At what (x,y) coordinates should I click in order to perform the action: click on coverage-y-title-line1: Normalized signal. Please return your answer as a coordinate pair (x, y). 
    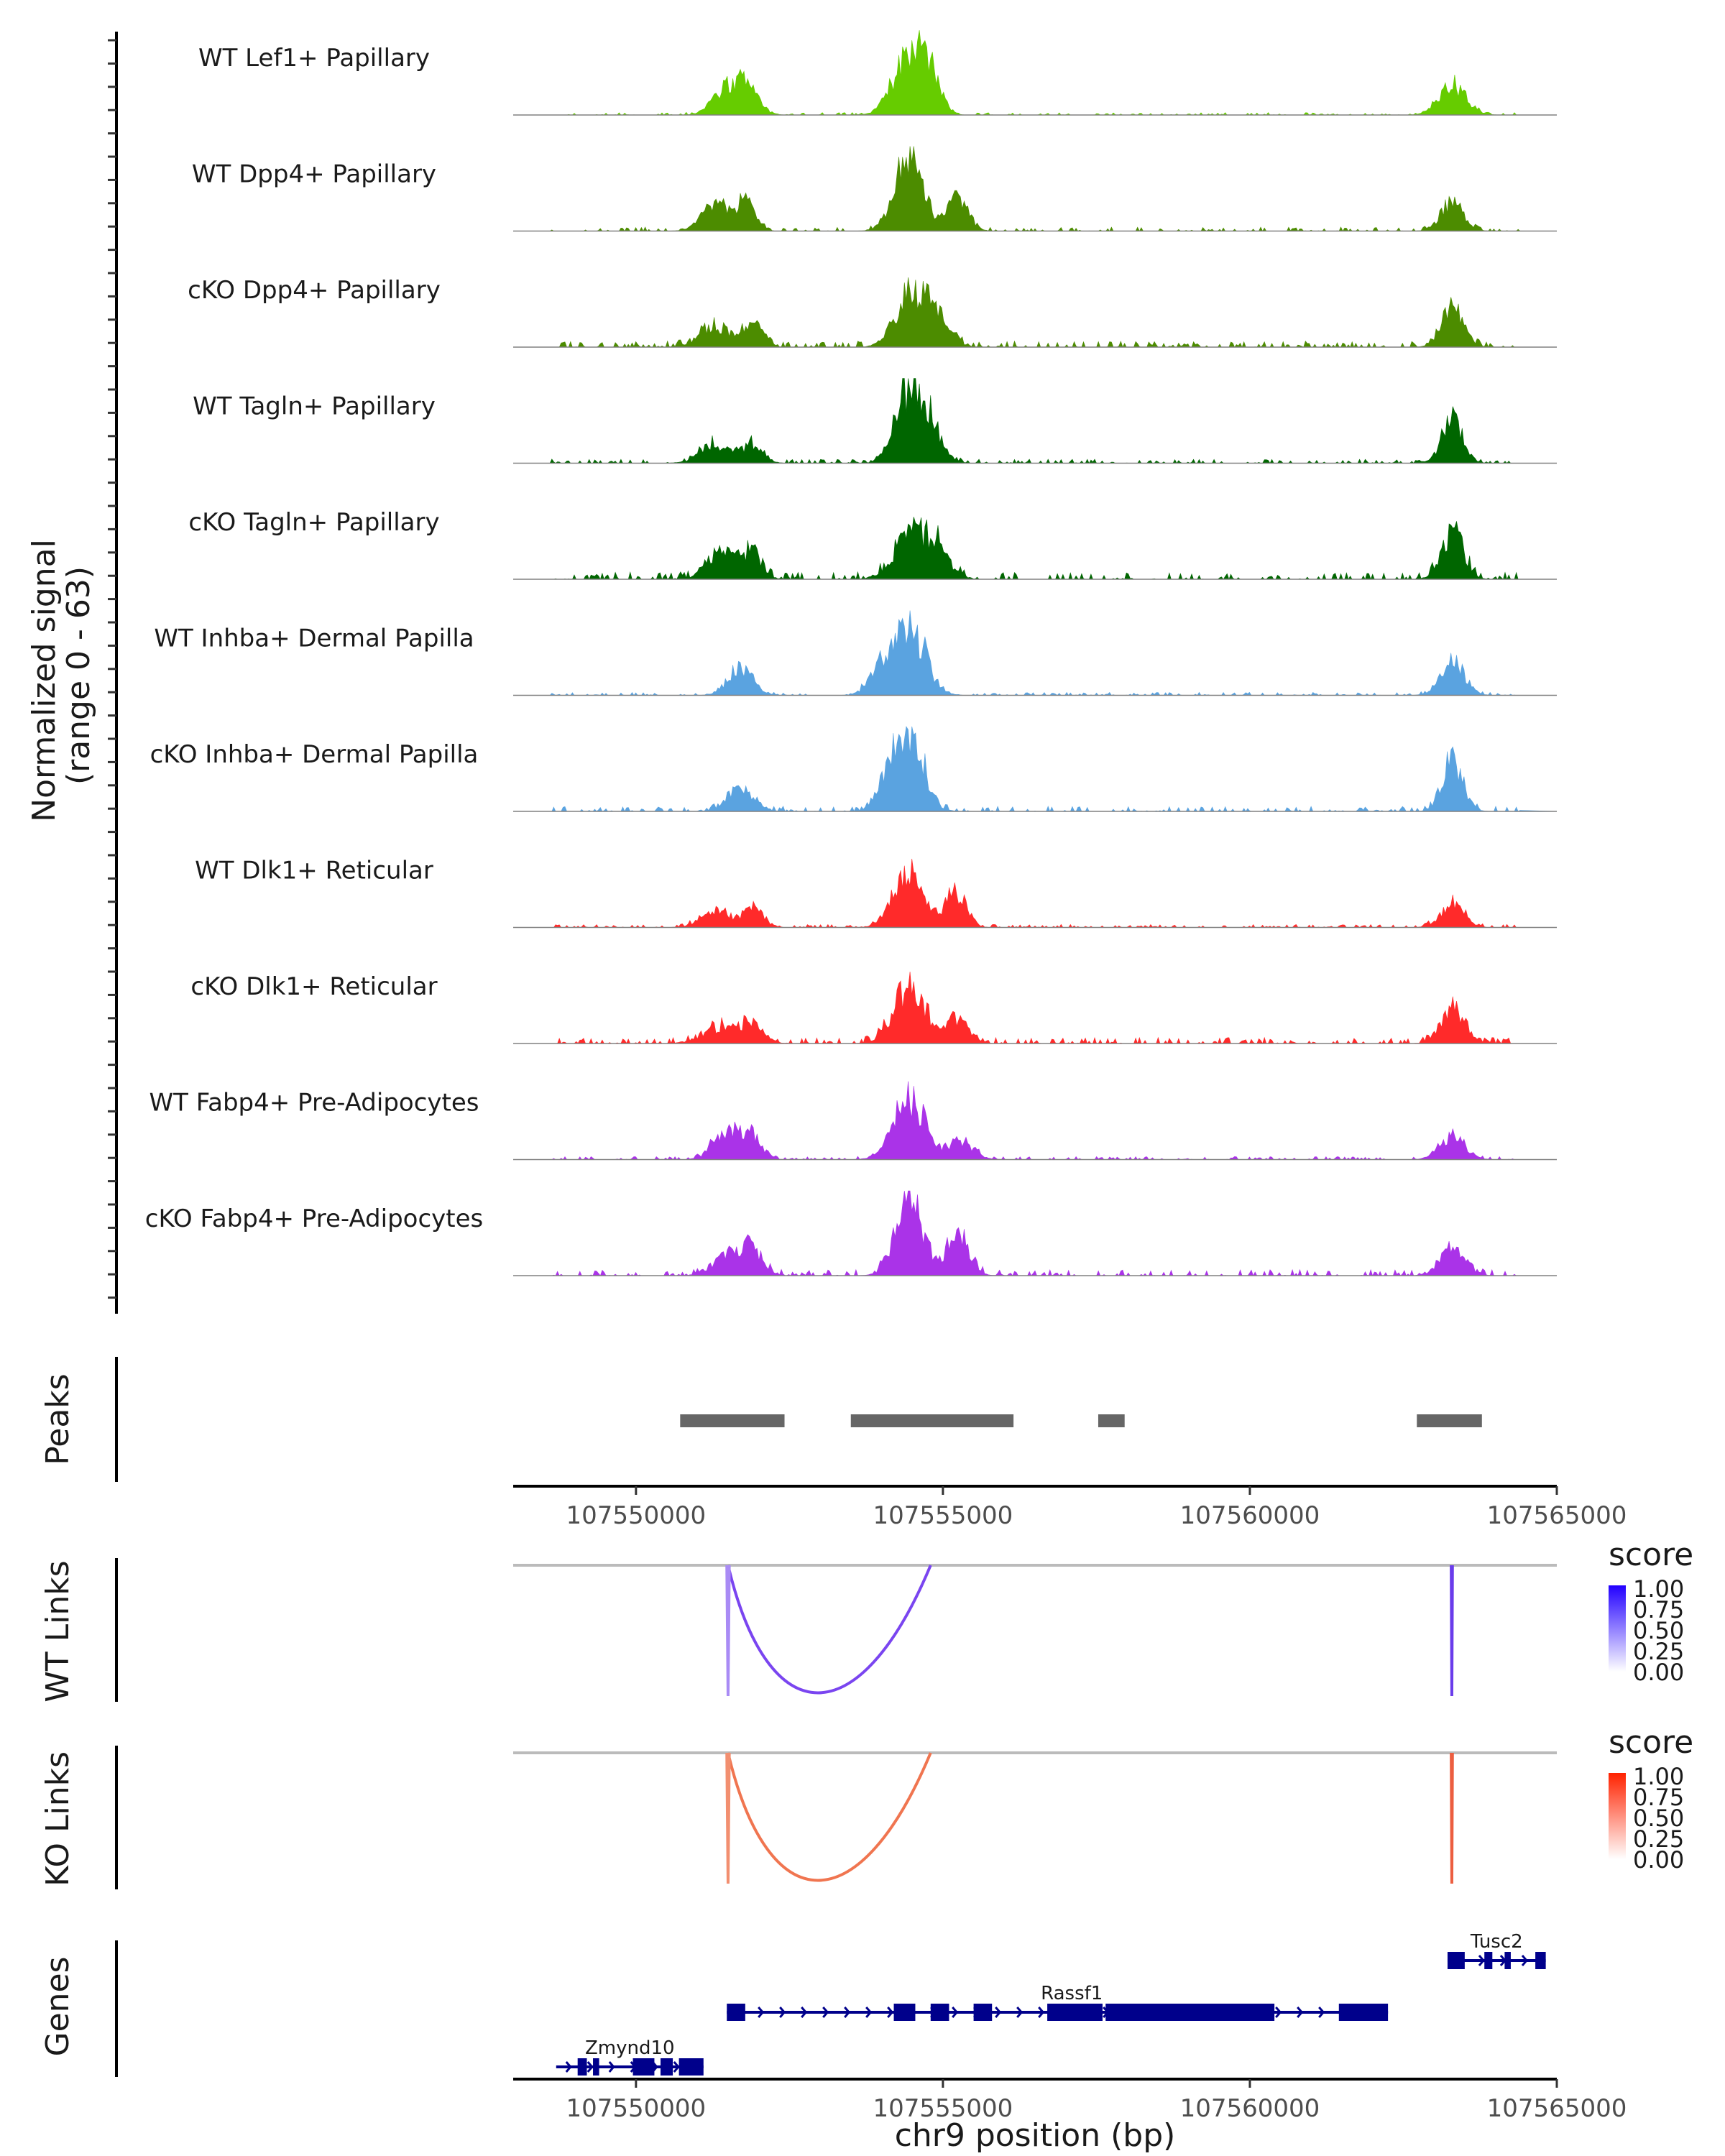
    Looking at the image, I should click on (44, 680).